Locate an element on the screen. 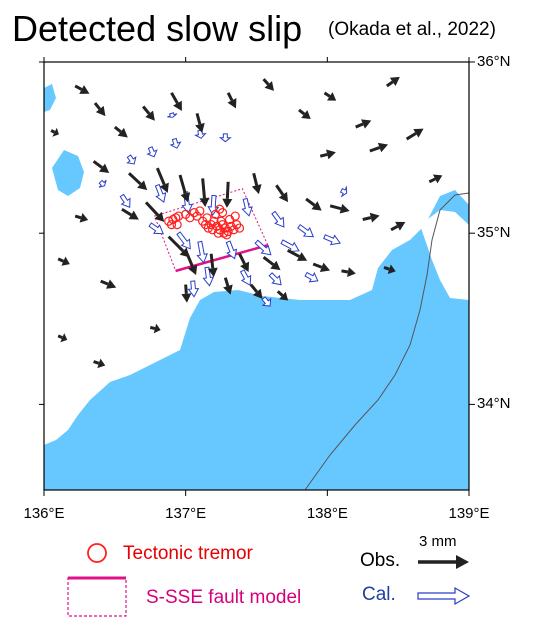 This screenshot has width=547, height=624. x-tick-label: 139°E is located at coordinates (469, 513).